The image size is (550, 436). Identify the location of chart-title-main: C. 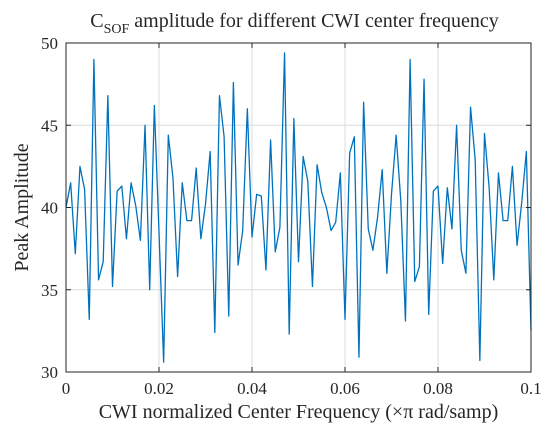
(96, 21).